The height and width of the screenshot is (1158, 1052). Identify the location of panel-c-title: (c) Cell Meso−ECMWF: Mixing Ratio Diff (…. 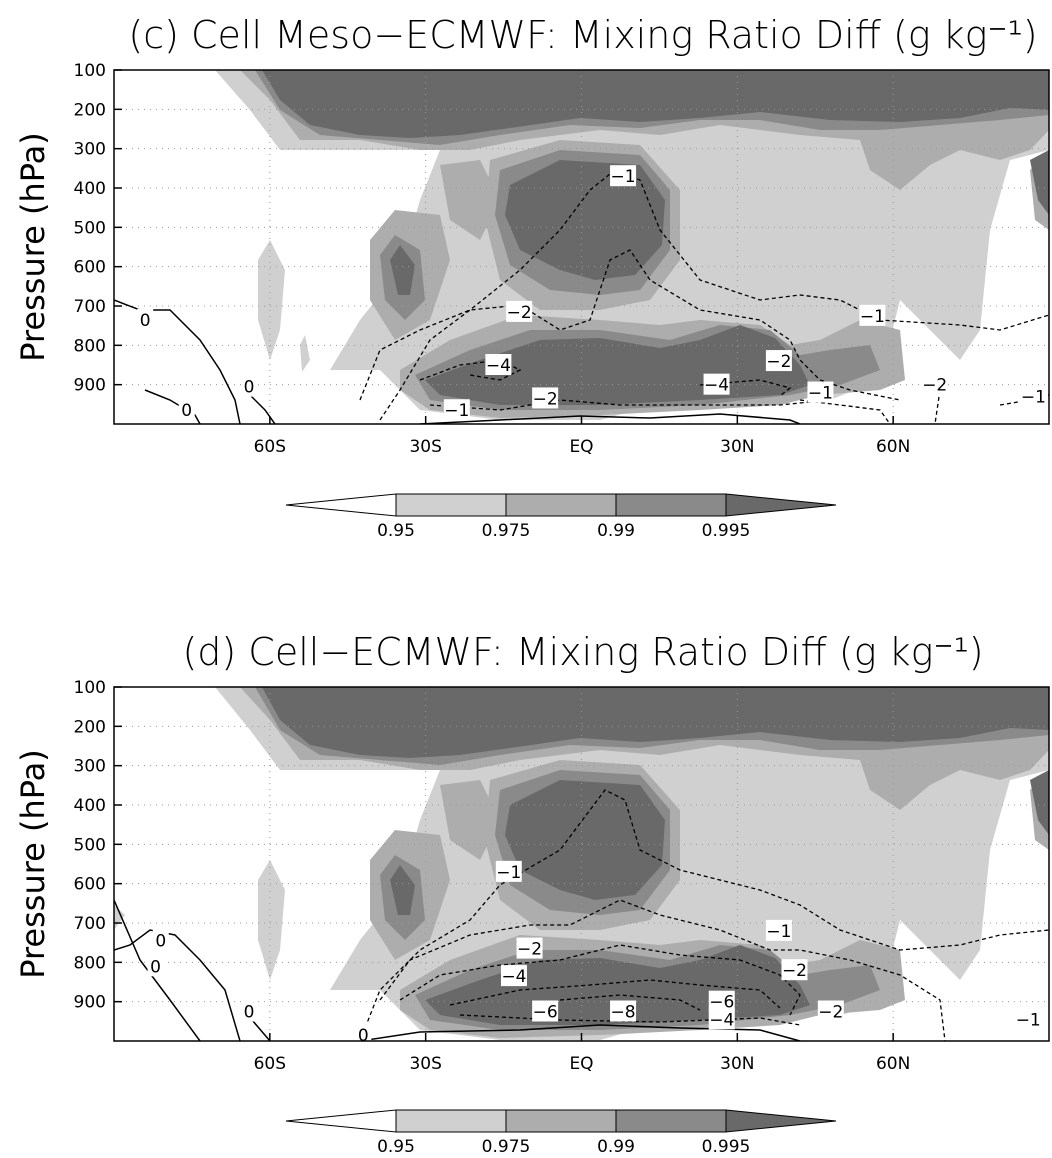
(582, 35).